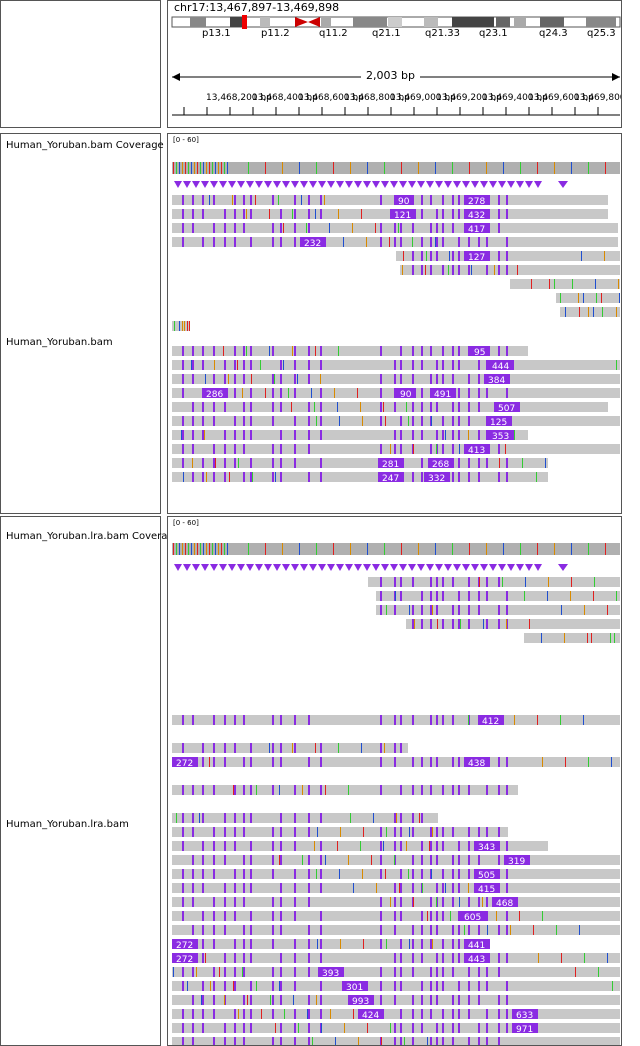  What do you see at coordinates (333, 33) in the screenshot?
I see `band-label: q11.2` at bounding box center [333, 33].